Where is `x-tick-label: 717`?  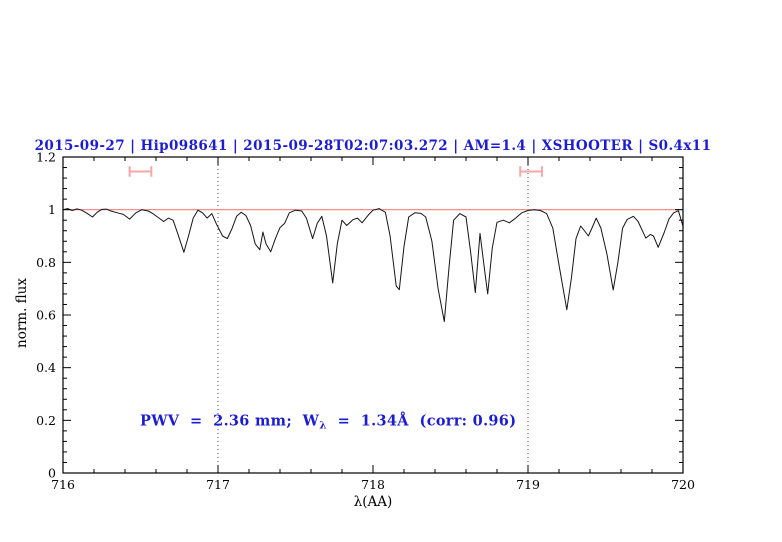
x-tick-label: 717 is located at coordinates (218, 484).